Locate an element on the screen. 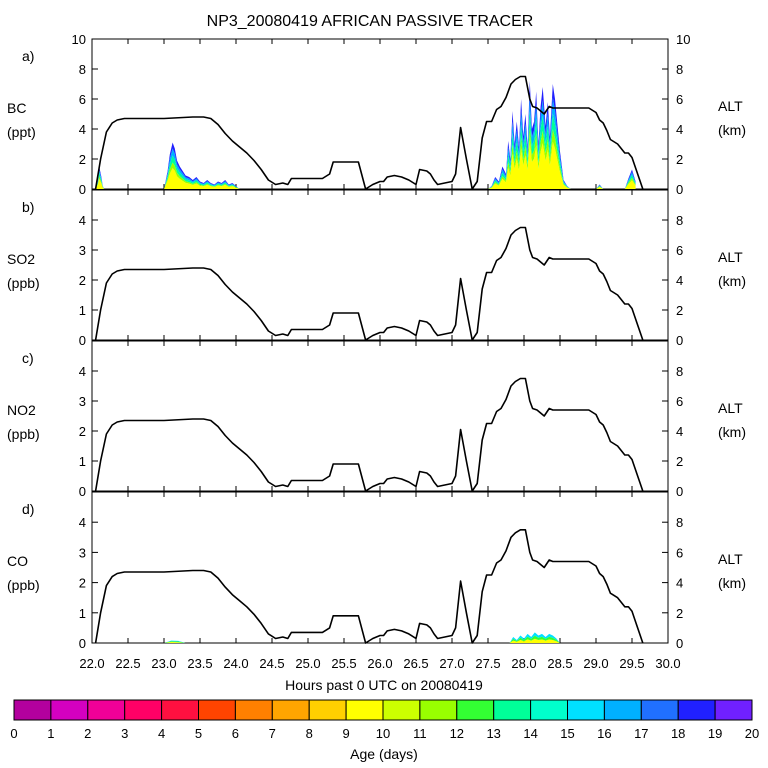 The width and height of the screenshot is (768, 768). panel-letter: d) is located at coordinates (28, 509).